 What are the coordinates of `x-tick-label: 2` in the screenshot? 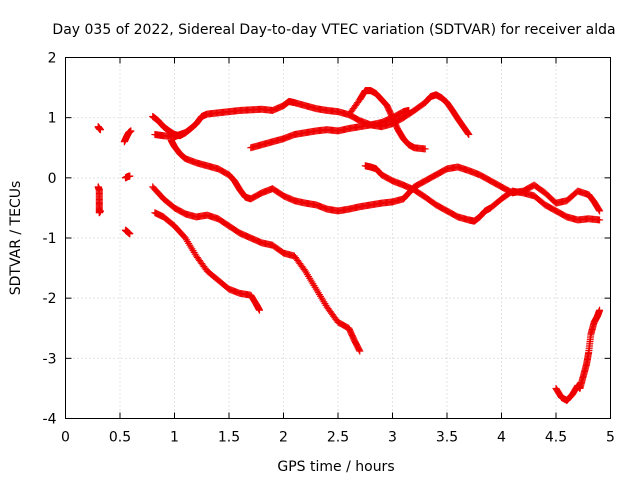 It's located at (283, 438).